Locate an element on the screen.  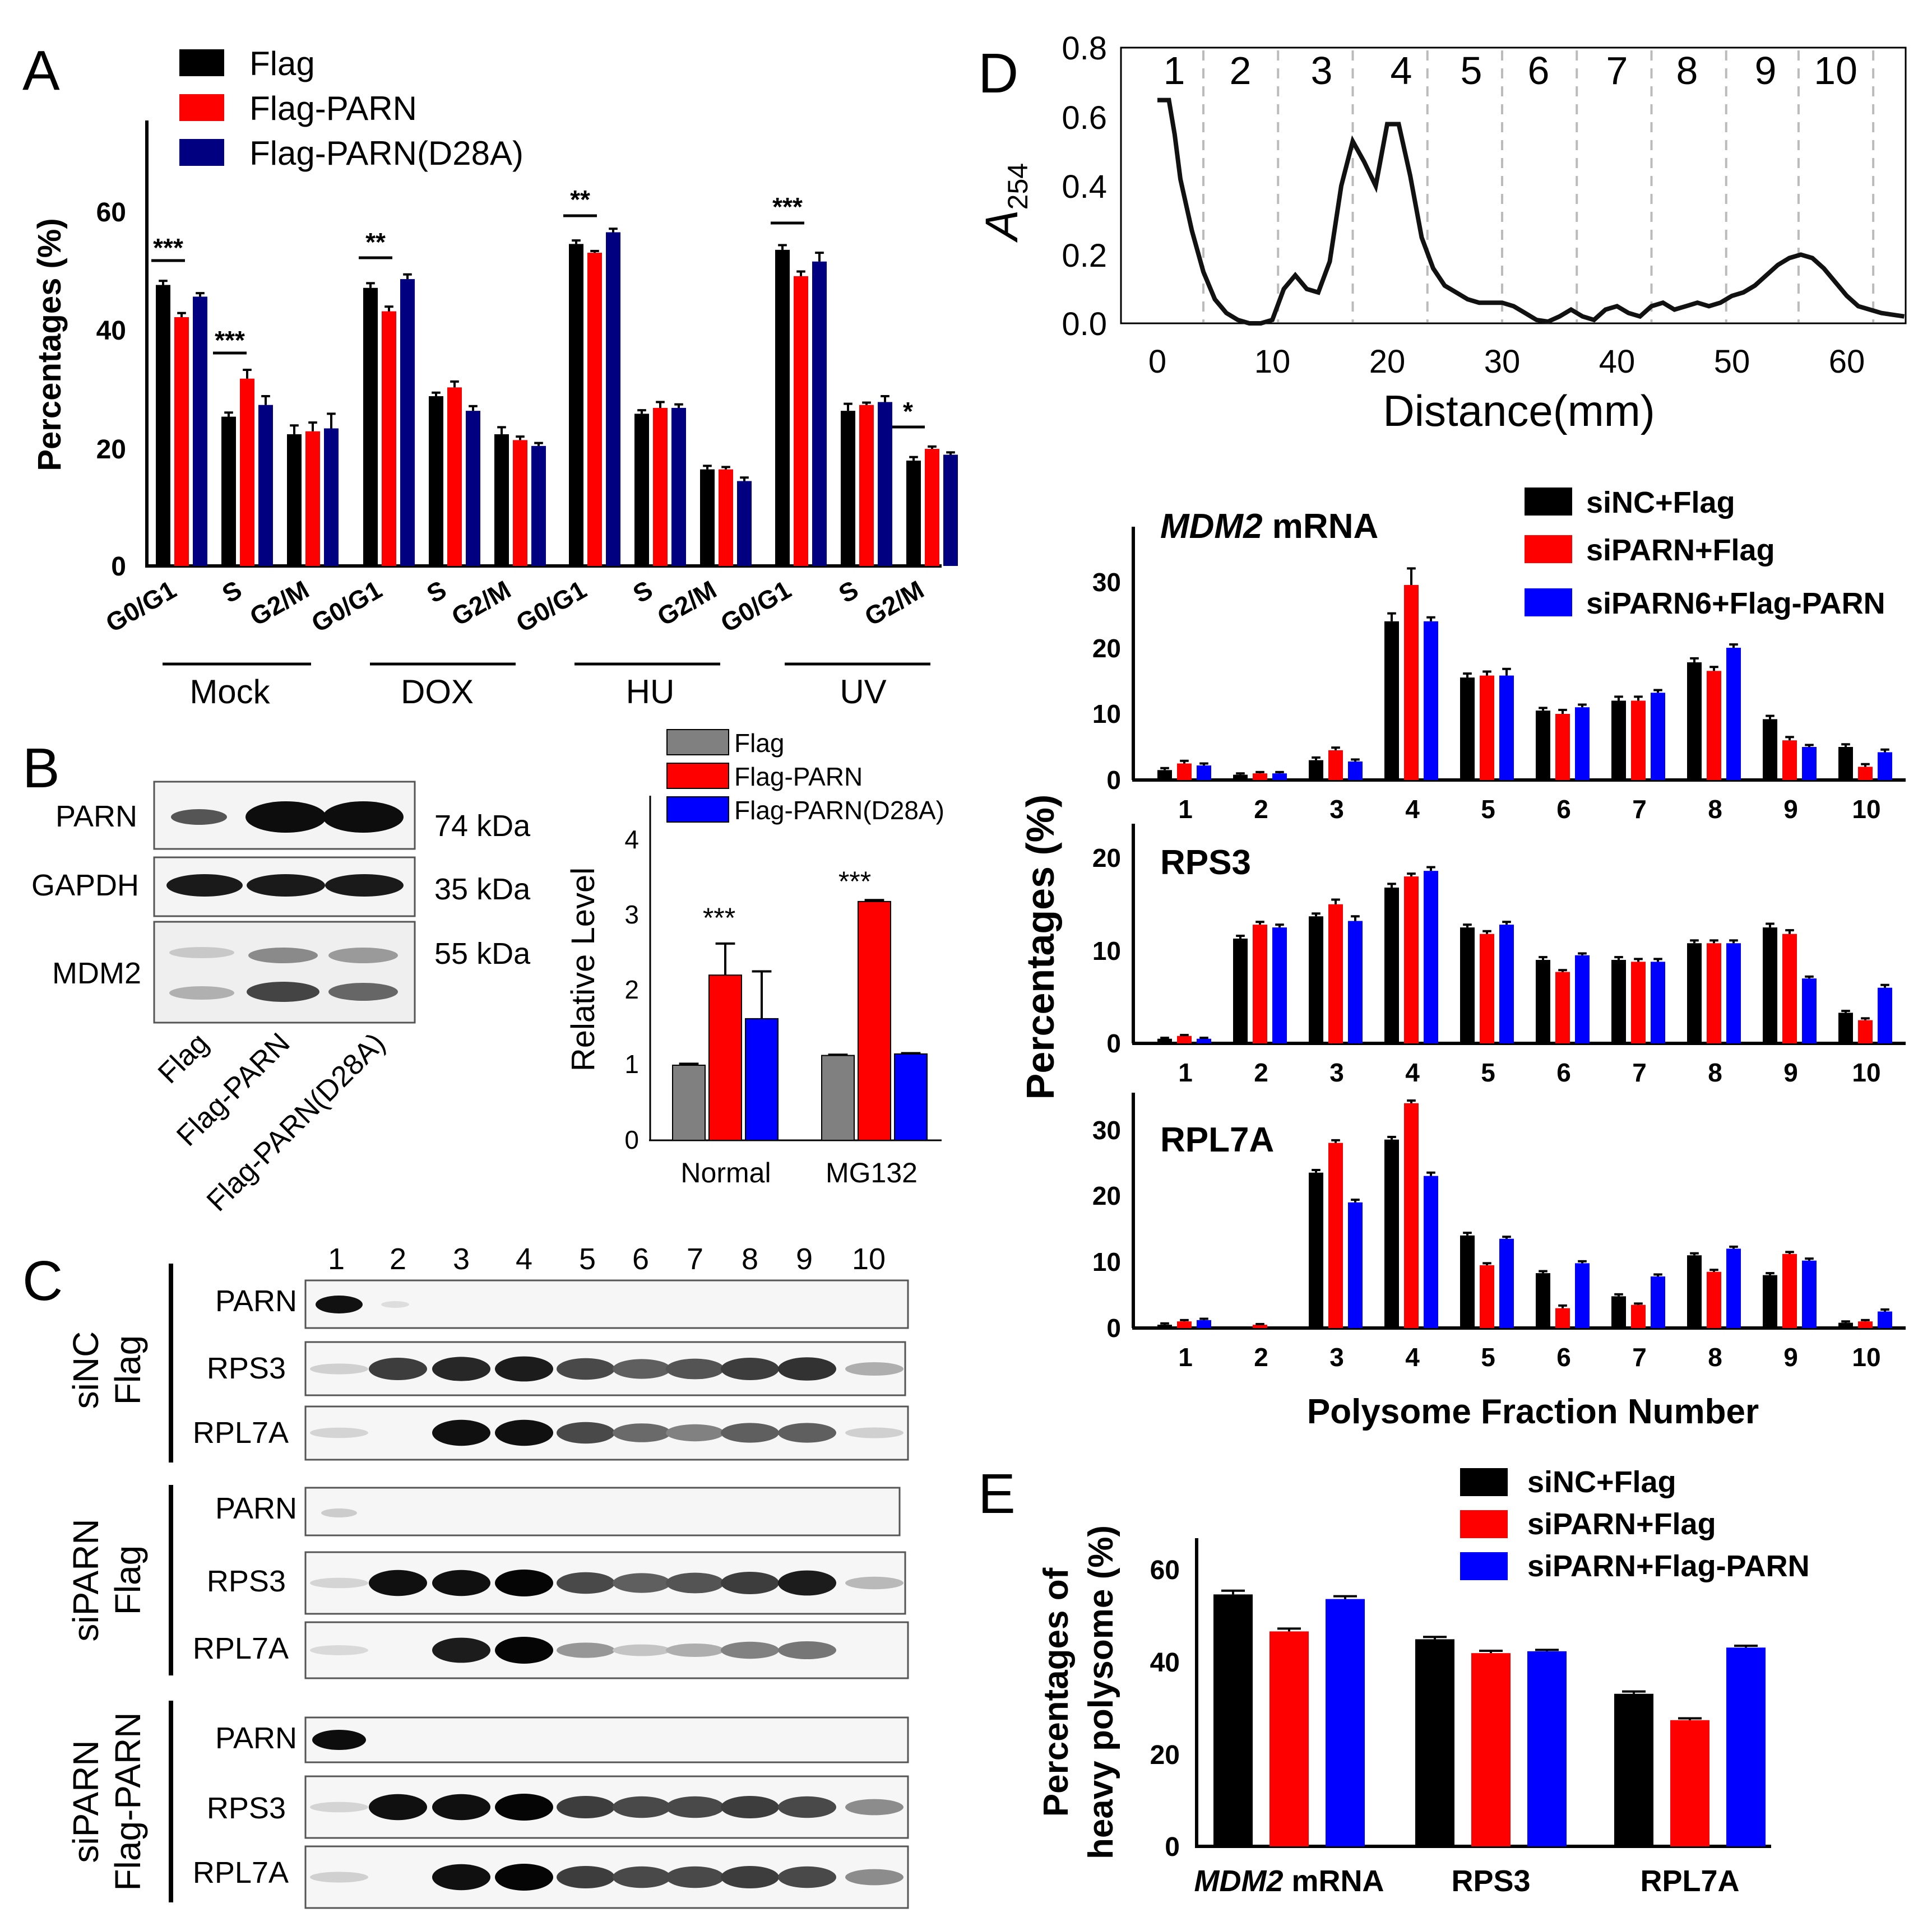
panel-d-profile-ytick-0: 0.0 is located at coordinates (1084, 324).